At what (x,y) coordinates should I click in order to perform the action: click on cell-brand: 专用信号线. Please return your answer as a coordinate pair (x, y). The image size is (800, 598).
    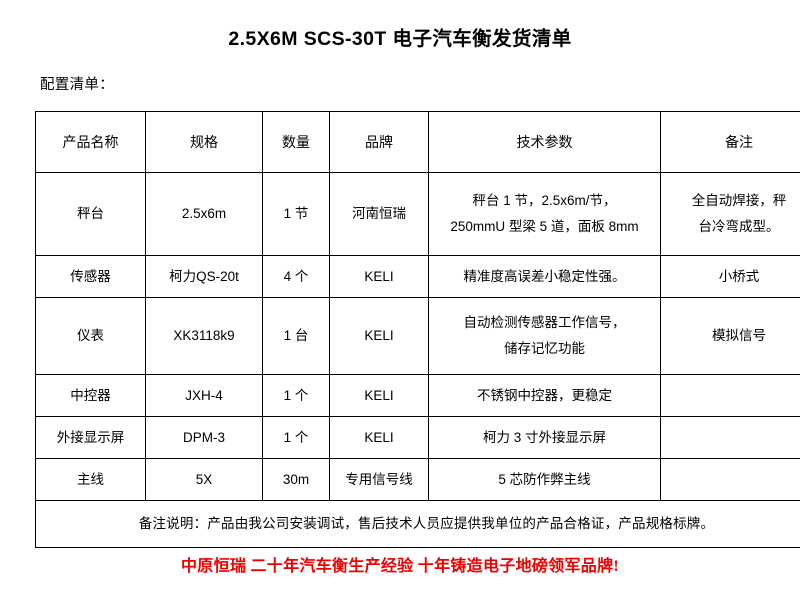
    Looking at the image, I should click on (379, 479).